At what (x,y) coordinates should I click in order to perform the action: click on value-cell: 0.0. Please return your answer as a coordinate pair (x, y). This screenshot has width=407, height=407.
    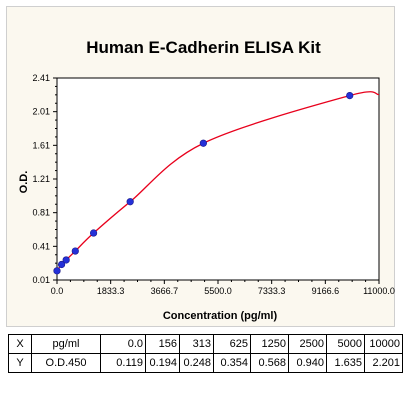
    Looking at the image, I should click on (123, 344).